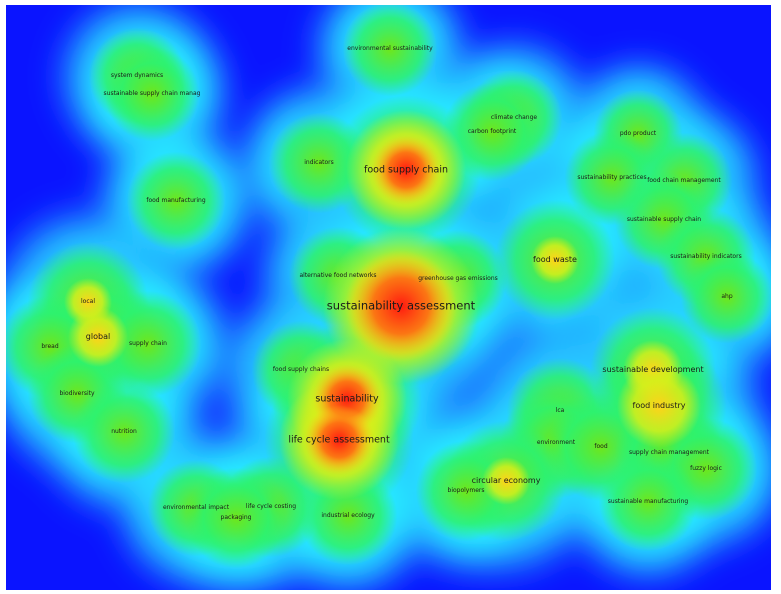 This screenshot has height=594, width=781. What do you see at coordinates (196, 507) in the screenshot?
I see `keyword-environmental-impact: environmental impact` at bounding box center [196, 507].